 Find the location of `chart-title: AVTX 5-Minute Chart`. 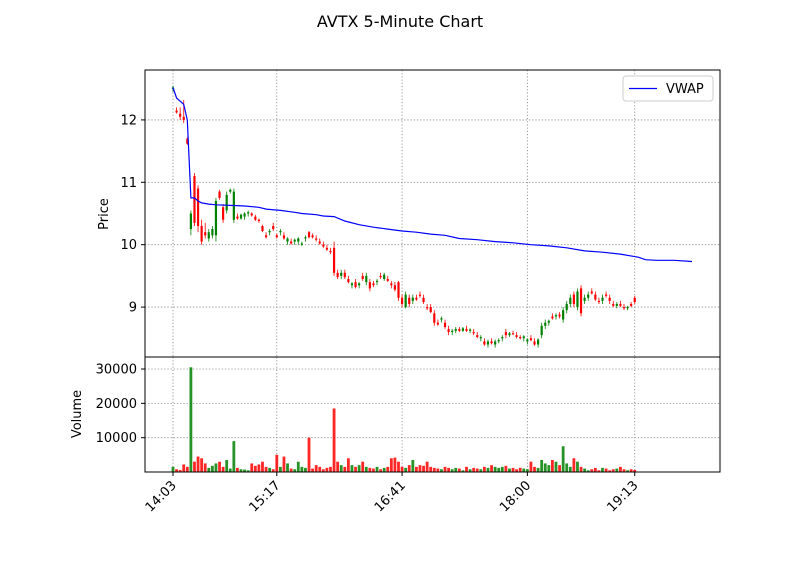

chart-title: AVTX 5-Minute Chart is located at coordinates (400, 21).